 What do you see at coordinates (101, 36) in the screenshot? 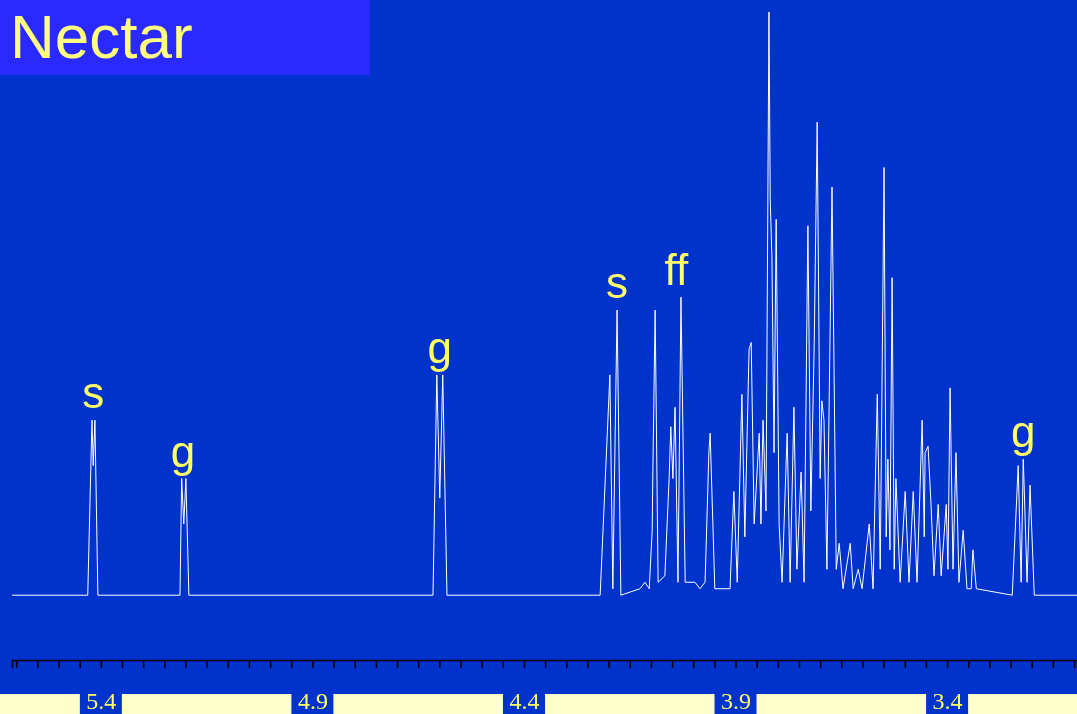
I see `chart-title: Nectar` at bounding box center [101, 36].